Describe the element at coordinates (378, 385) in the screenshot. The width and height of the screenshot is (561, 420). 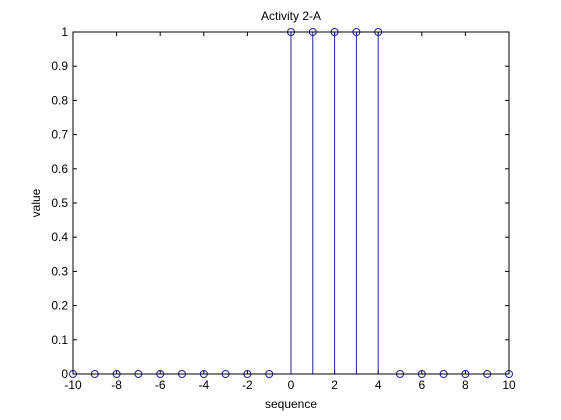
I see `x-tick-label: 4` at that location.